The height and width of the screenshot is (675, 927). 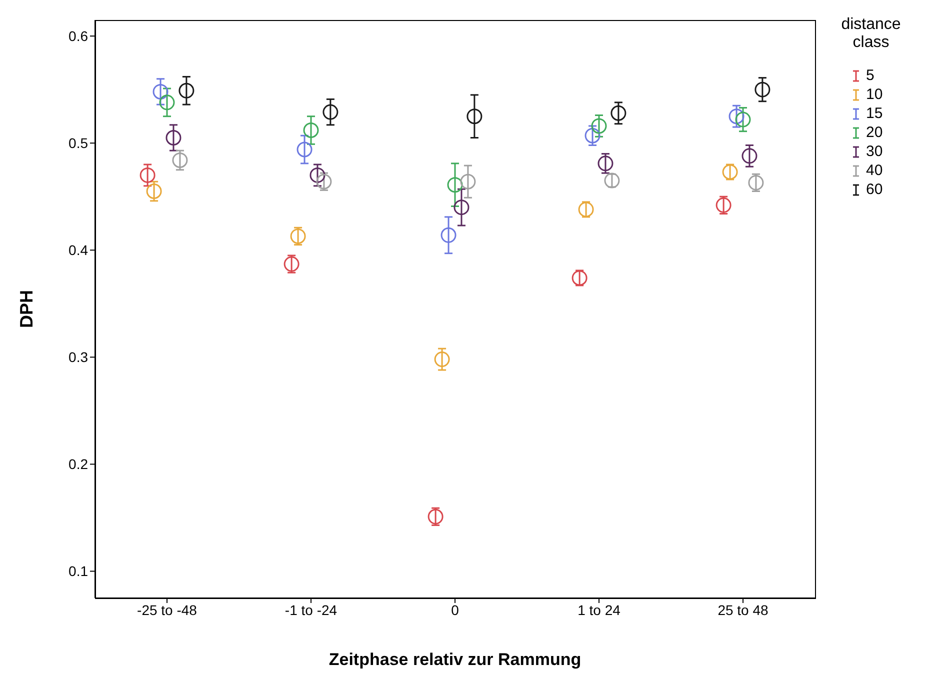 I want to click on legend-label: 5, so click(x=870, y=75).